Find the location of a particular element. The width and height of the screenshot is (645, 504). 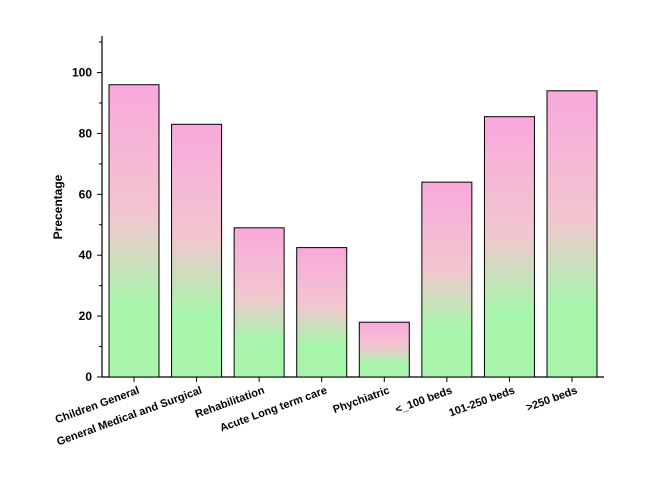

x-tick-label: 101-250 beds is located at coordinates (481, 402).